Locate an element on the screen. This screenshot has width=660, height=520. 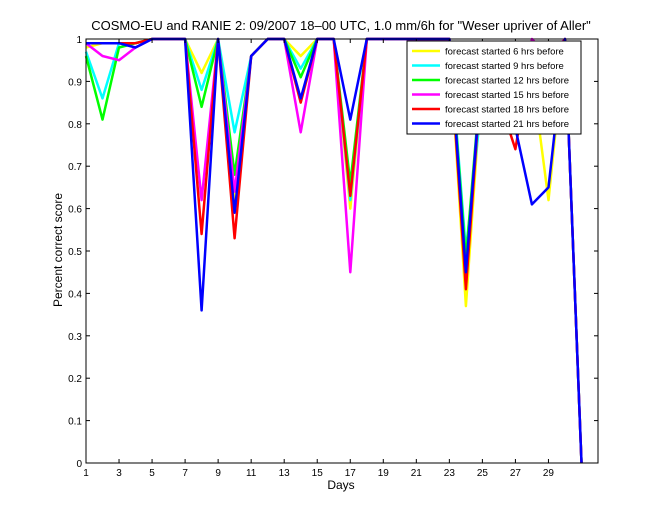
legend-label-6: forecast started 21 hrs before is located at coordinates (507, 124).